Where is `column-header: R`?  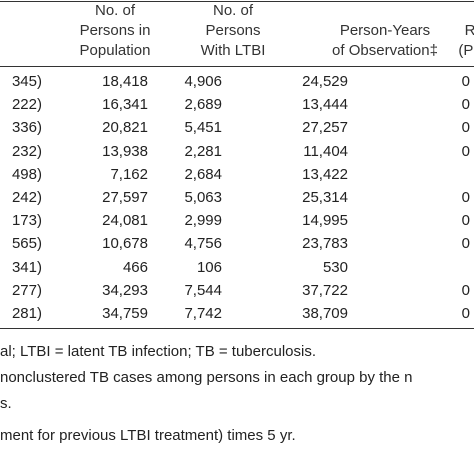
column-header: R is located at coordinates (469, 30).